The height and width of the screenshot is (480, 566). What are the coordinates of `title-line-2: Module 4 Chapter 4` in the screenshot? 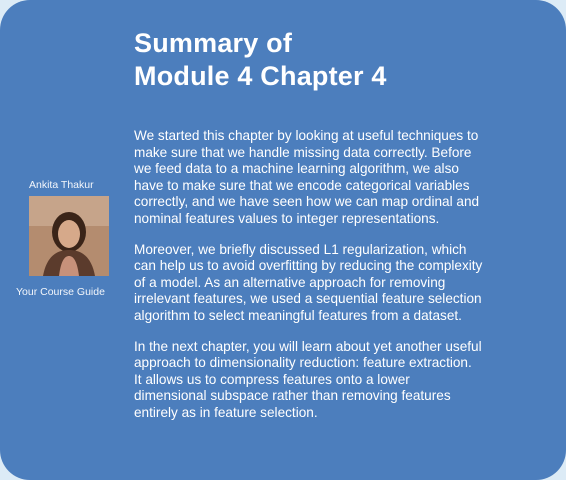 It's located at (260, 76).